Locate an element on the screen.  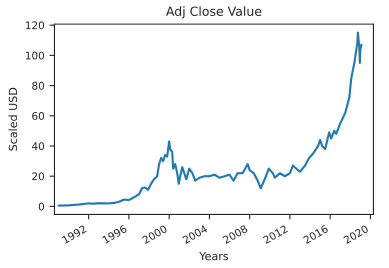
y-tick-label: 120 is located at coordinates (35, 25).